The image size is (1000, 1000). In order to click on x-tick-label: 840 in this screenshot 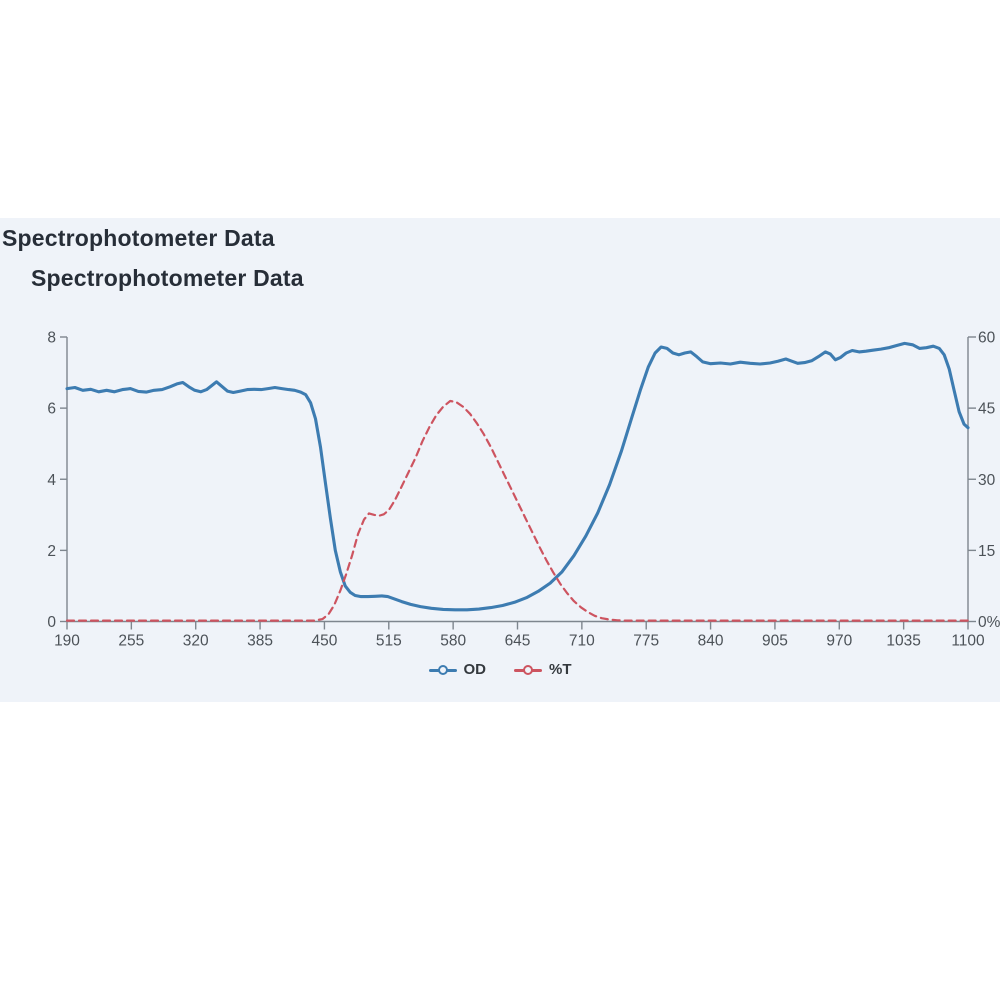, I will do `click(711, 641)`.